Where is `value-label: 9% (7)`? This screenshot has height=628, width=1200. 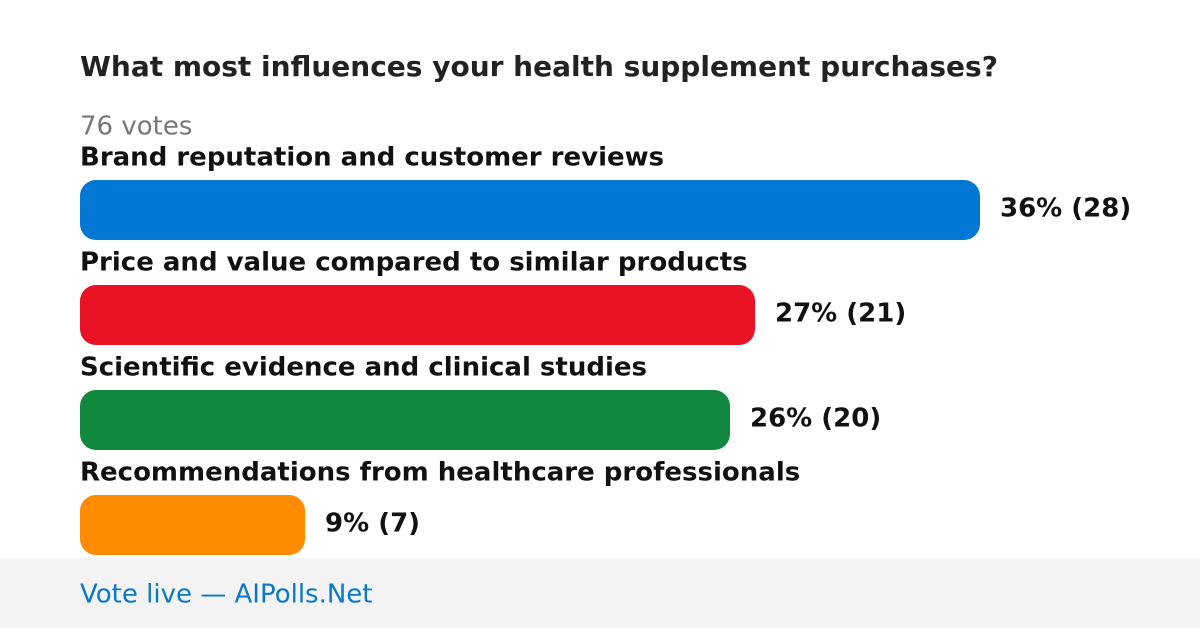 value-label: 9% (7) is located at coordinates (372, 524).